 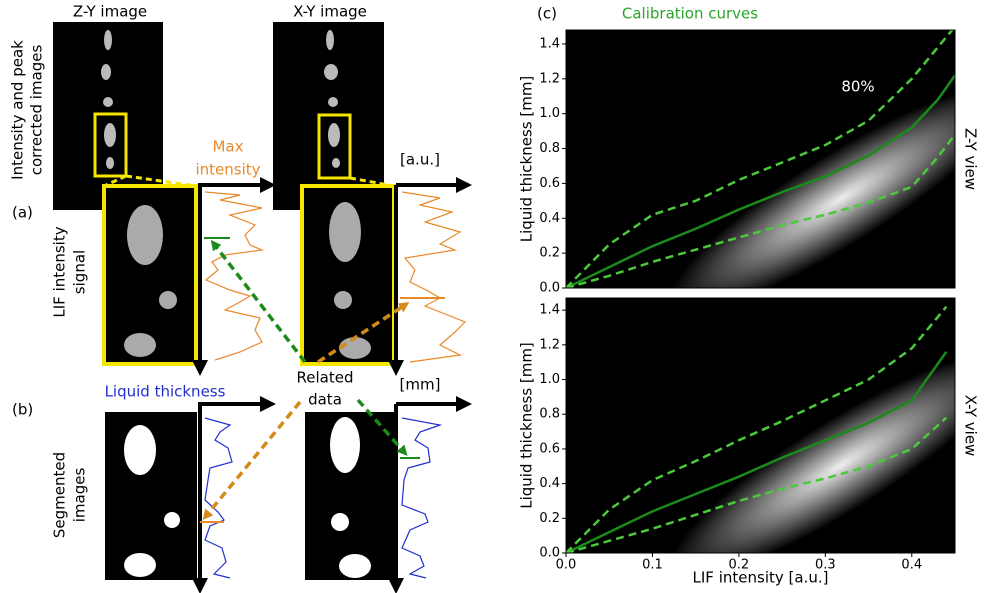 I want to click on max-intensity: Max, so click(x=227, y=147).